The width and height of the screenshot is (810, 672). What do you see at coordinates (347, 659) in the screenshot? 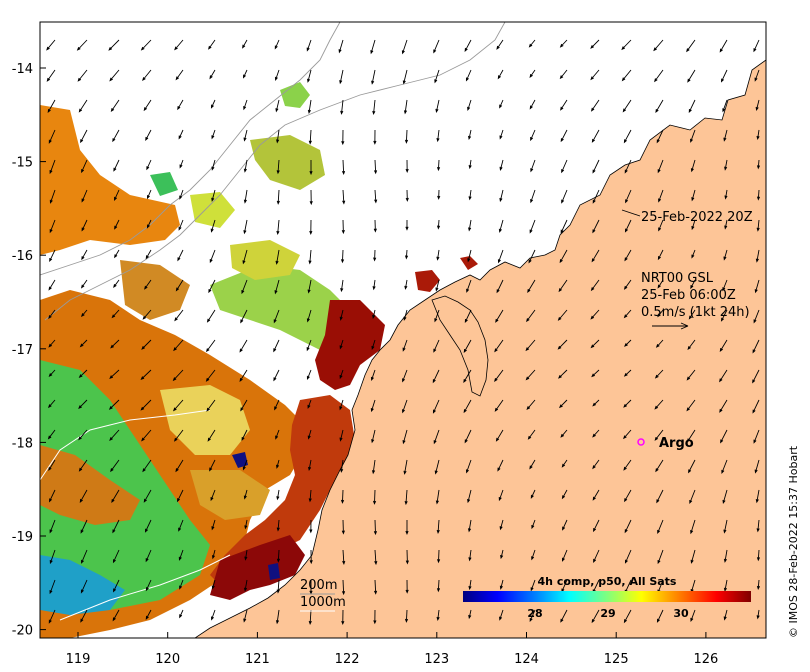
I see `lon-tick-label: 122` at bounding box center [347, 659].